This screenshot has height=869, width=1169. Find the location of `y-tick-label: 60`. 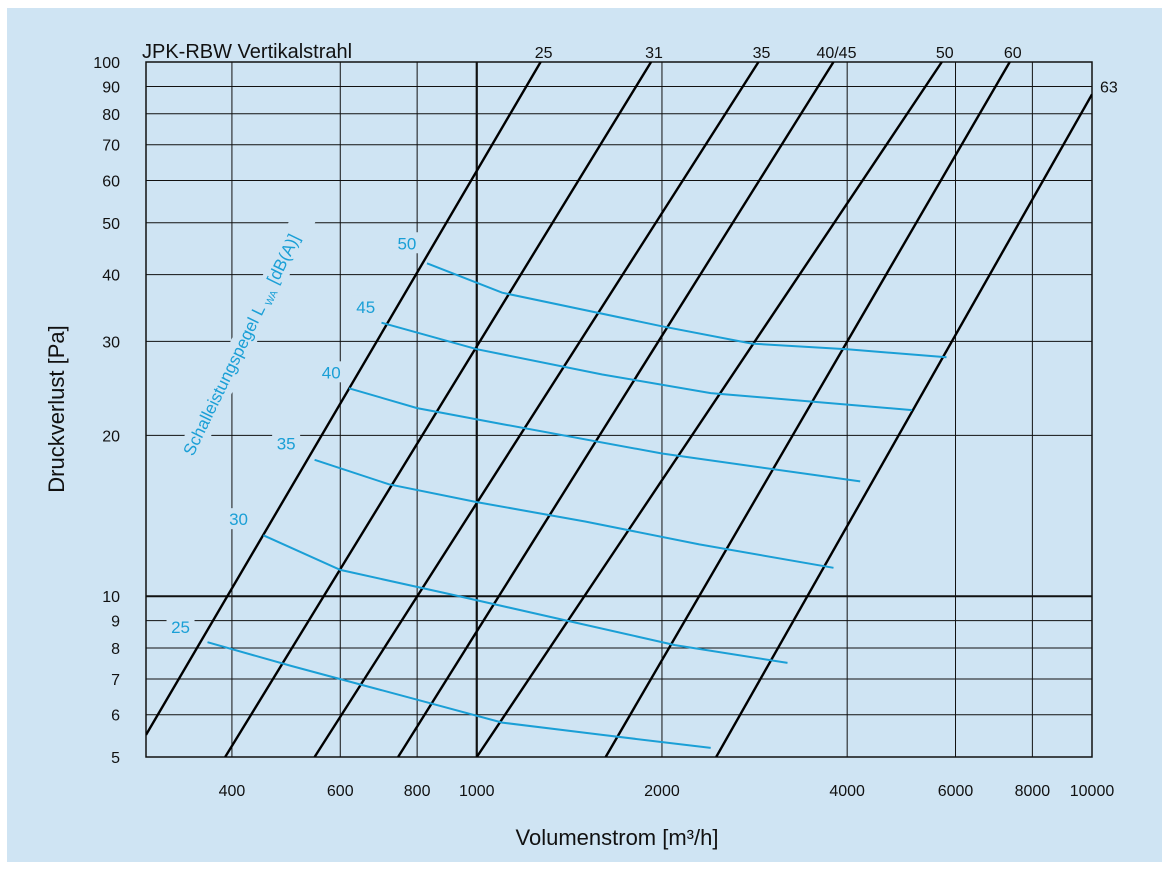

y-tick-label: 60 is located at coordinates (111, 182).